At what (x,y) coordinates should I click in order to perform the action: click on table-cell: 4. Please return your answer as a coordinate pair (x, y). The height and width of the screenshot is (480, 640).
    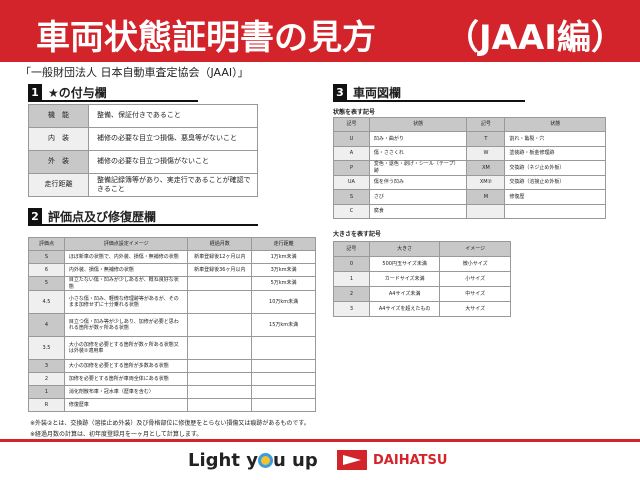
    Looking at the image, I should click on (46, 325).